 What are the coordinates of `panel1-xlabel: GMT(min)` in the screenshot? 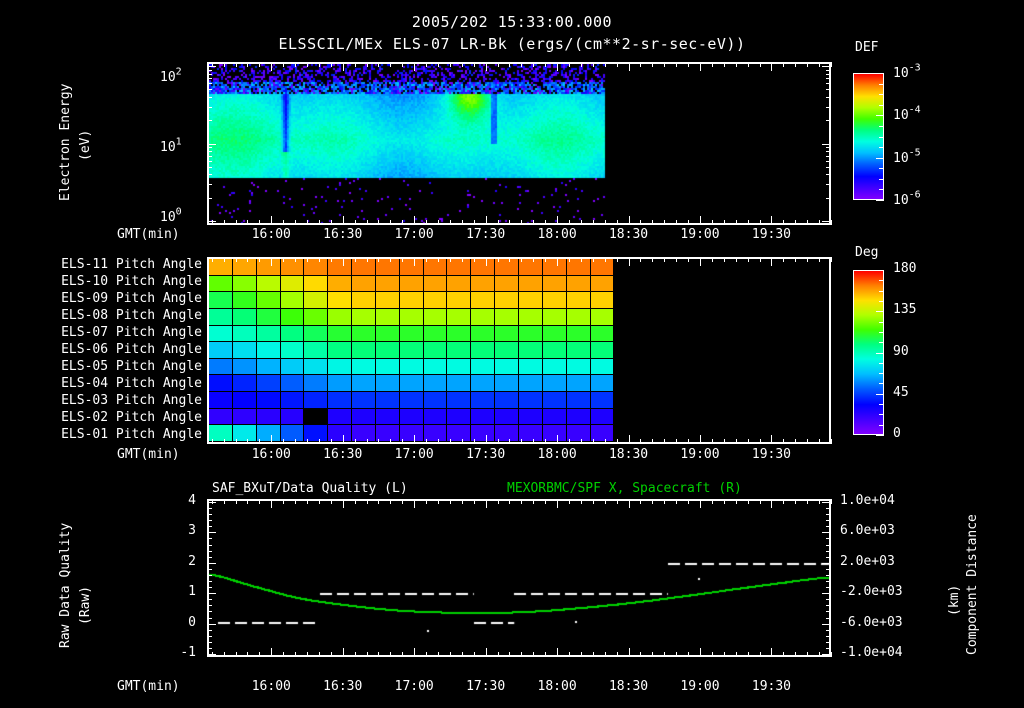 It's located at (148, 234).